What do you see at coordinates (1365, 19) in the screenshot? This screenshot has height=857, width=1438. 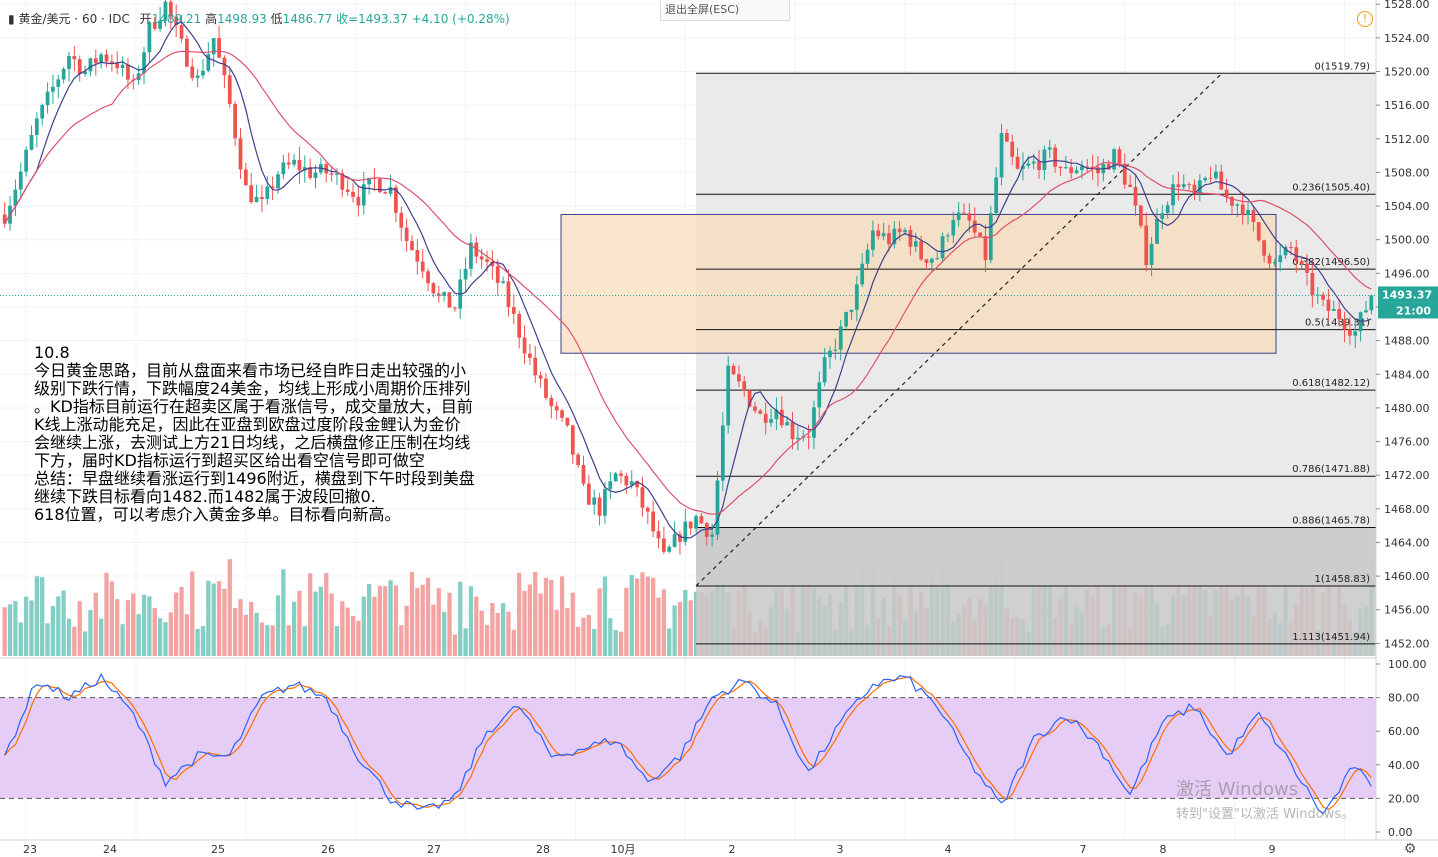 I see `info-icon: !` at bounding box center [1365, 19].